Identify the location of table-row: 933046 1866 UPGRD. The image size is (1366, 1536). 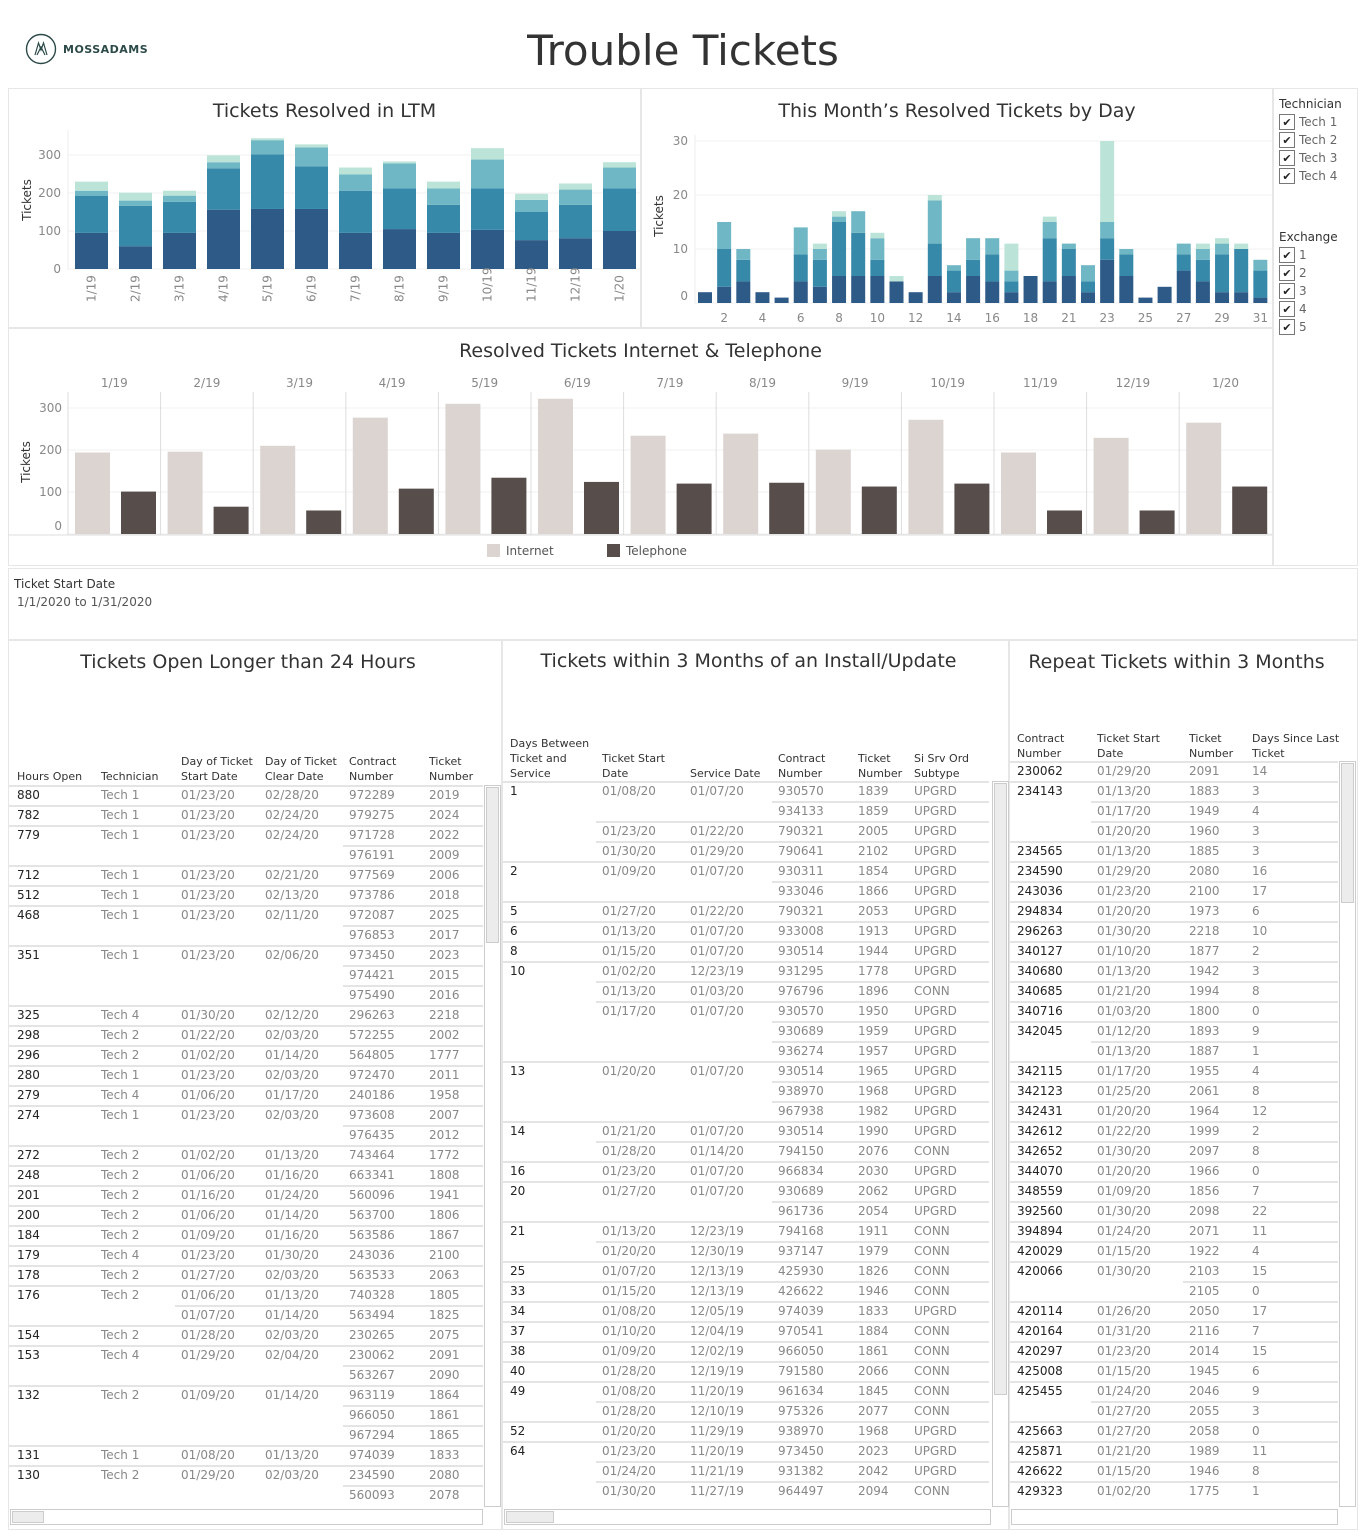
(746, 891).